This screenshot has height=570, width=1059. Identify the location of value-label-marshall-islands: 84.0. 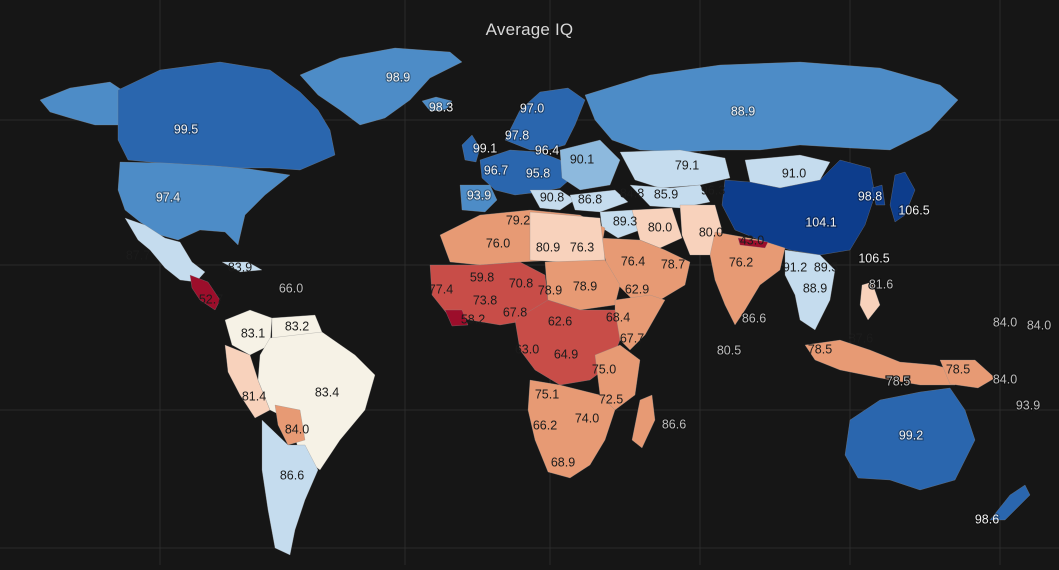
(1039, 325).